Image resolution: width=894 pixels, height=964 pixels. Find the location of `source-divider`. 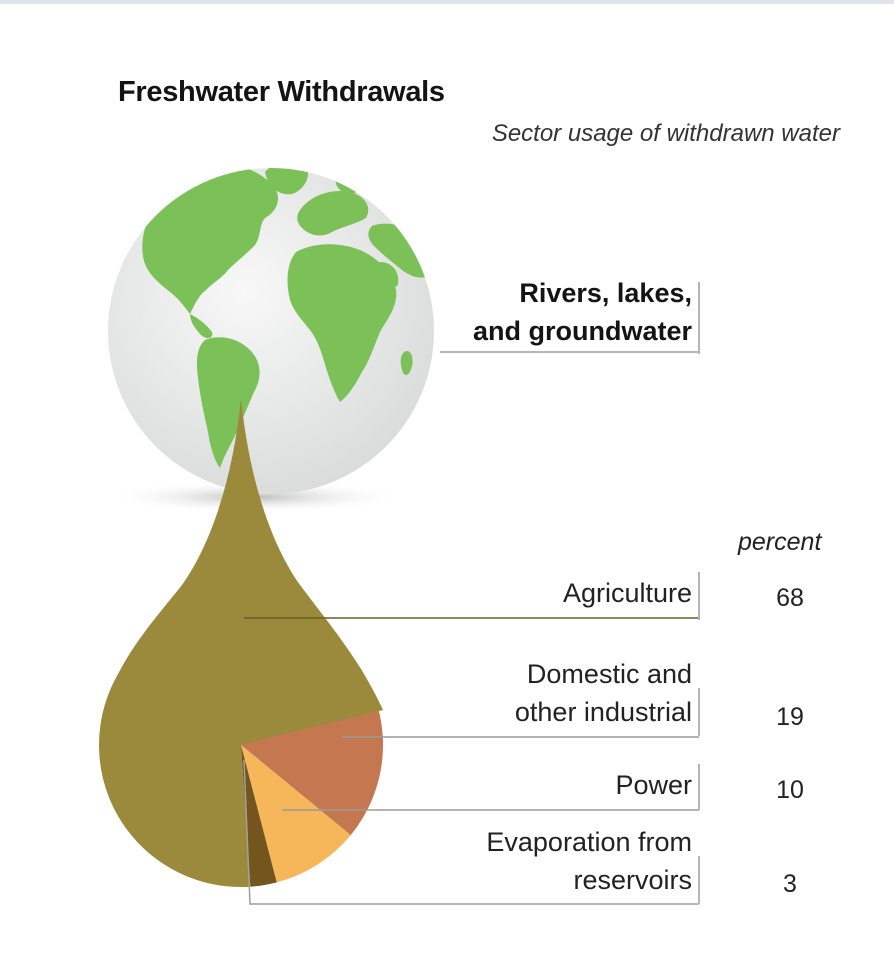

source-divider is located at coordinates (699, 318).